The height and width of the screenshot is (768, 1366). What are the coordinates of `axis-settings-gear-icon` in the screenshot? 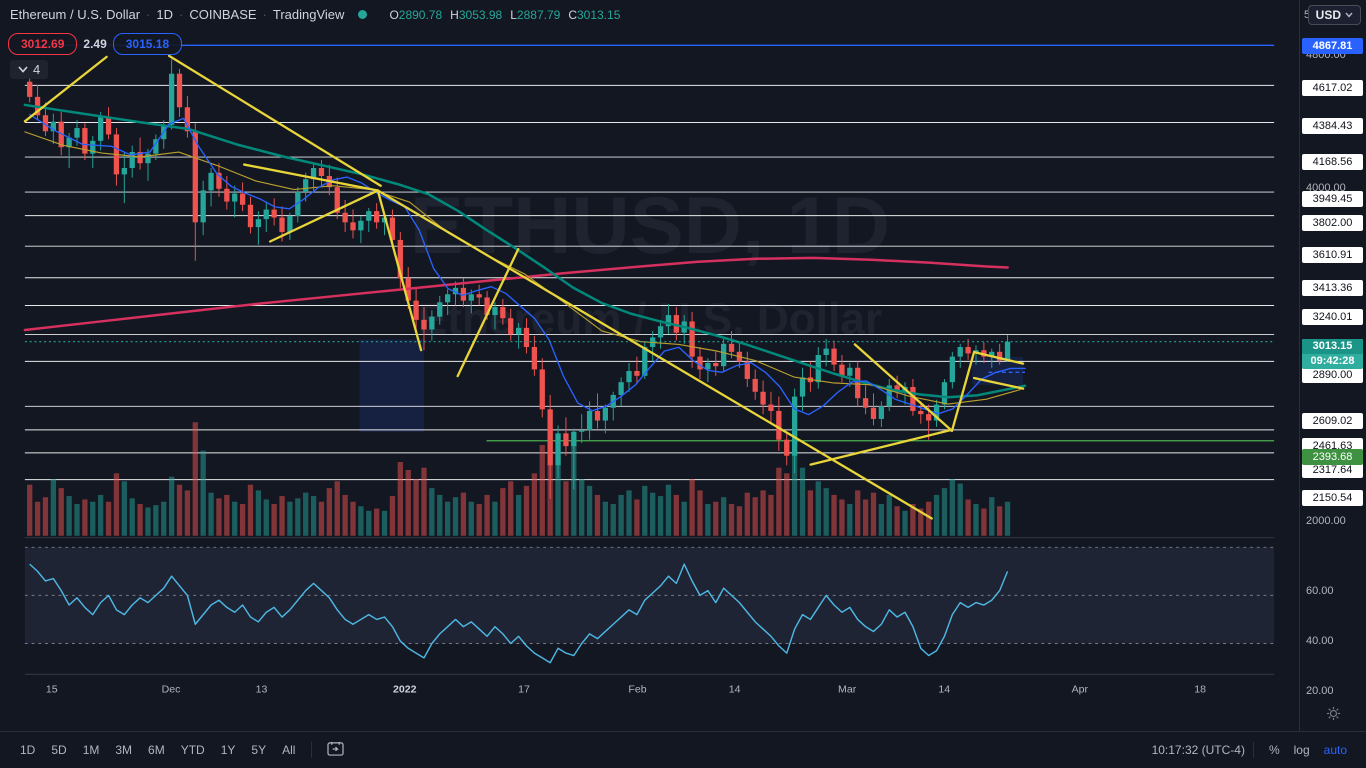 It's located at (1333, 716).